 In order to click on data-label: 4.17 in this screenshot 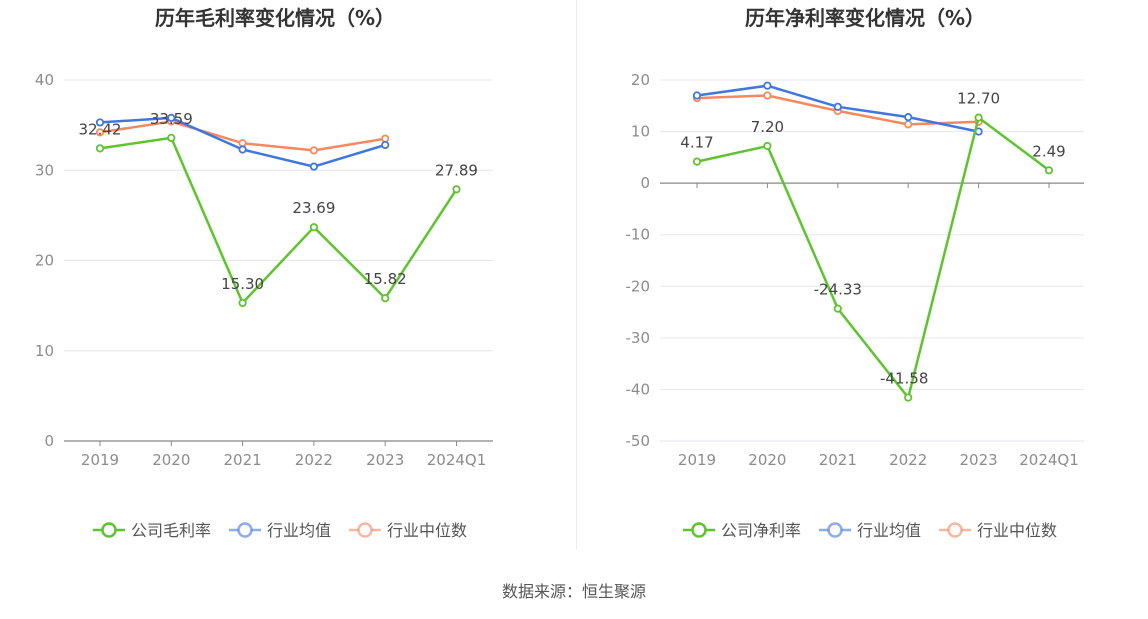, I will do `click(696, 143)`.